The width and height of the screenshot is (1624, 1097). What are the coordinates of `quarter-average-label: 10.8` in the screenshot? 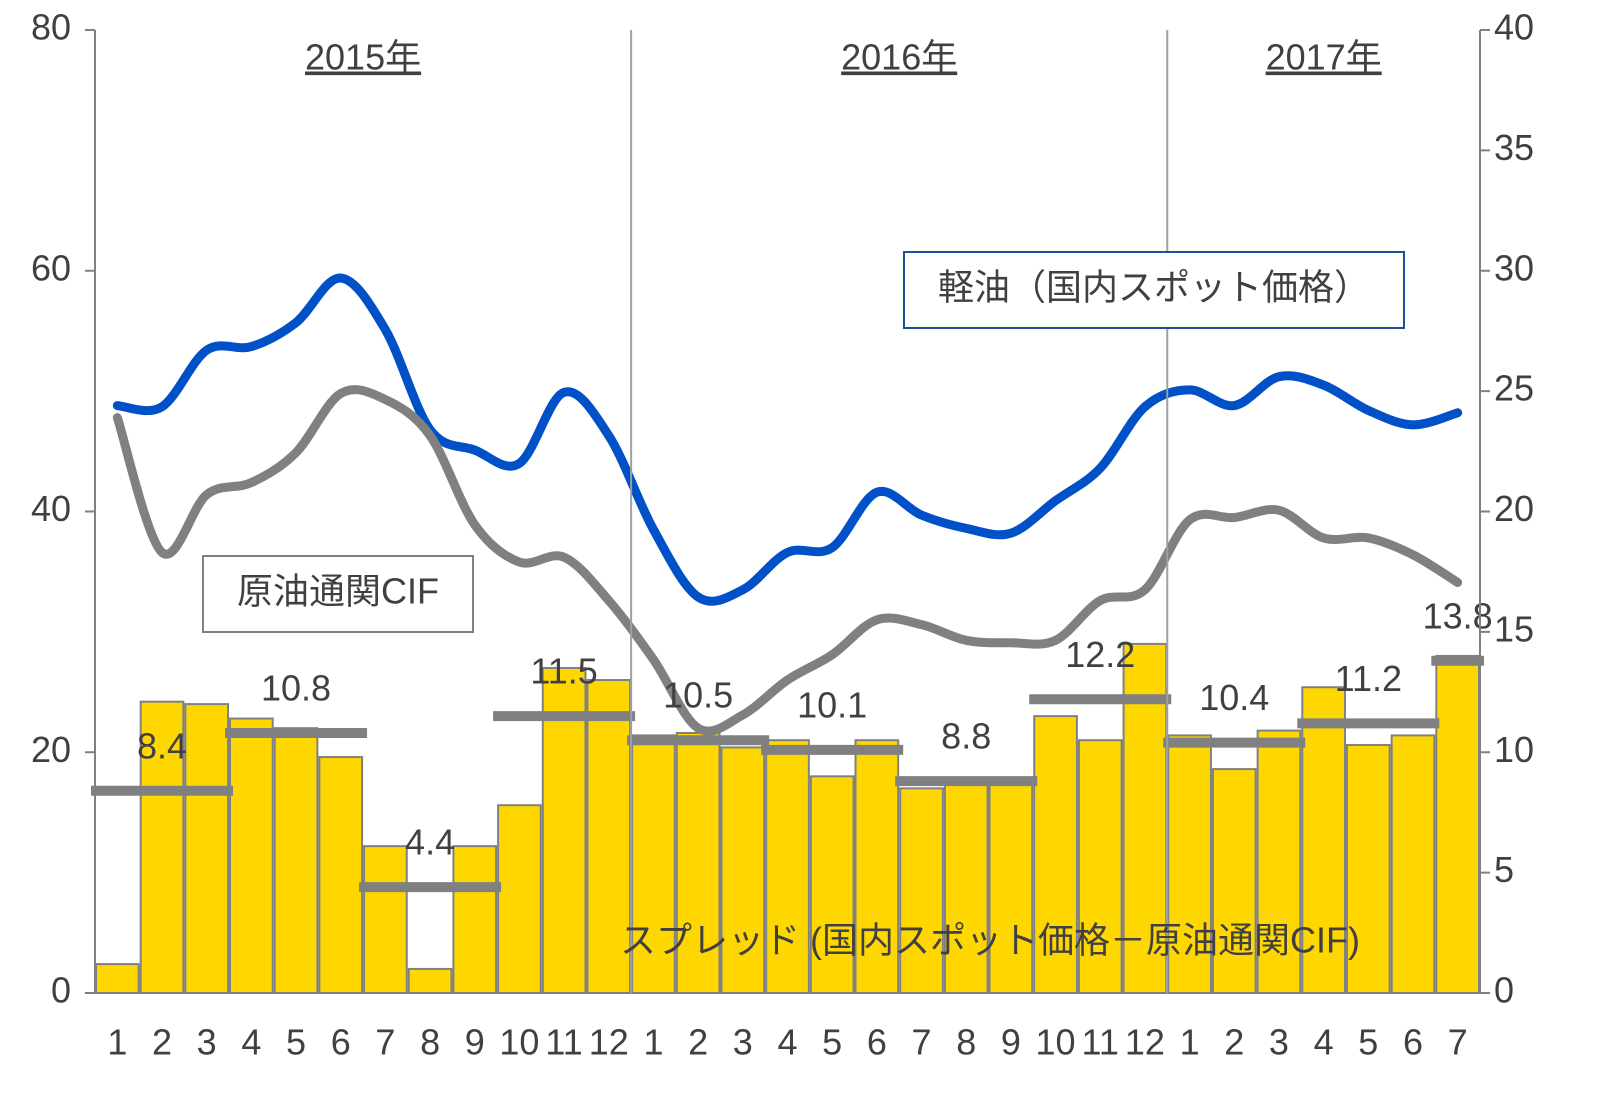 It's located at (296, 688).